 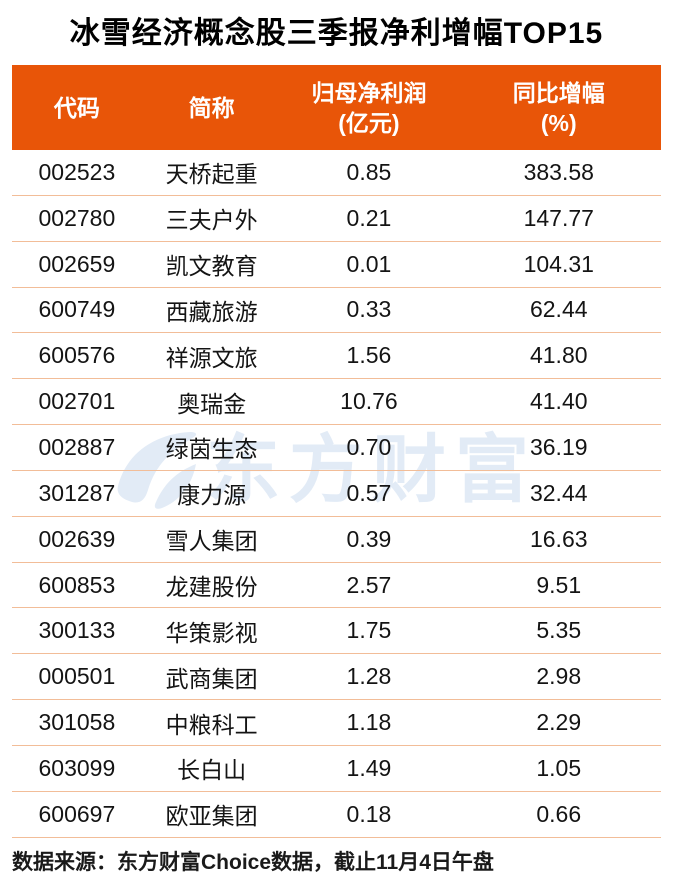 I want to click on cell-code: 301287, so click(x=77, y=492).